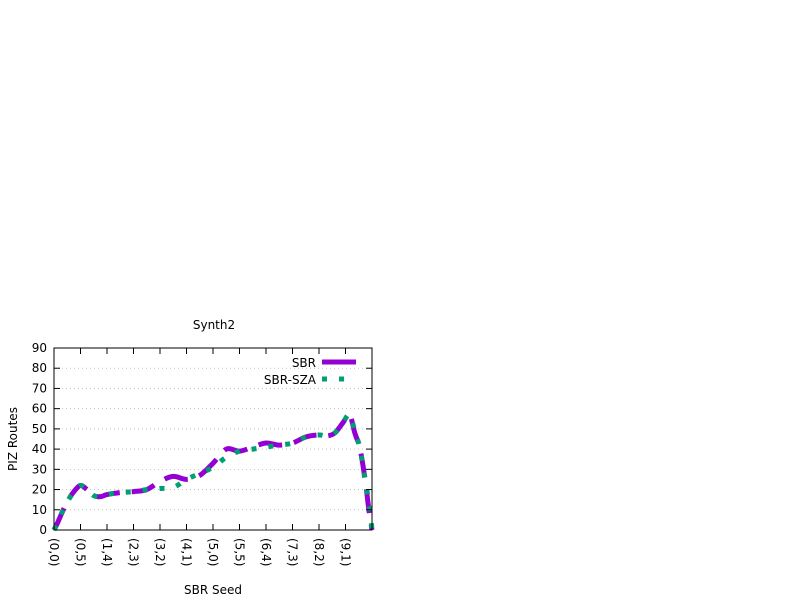 This screenshot has width=800, height=600. What do you see at coordinates (39, 490) in the screenshot?
I see `y-tick-label: 20` at bounding box center [39, 490].